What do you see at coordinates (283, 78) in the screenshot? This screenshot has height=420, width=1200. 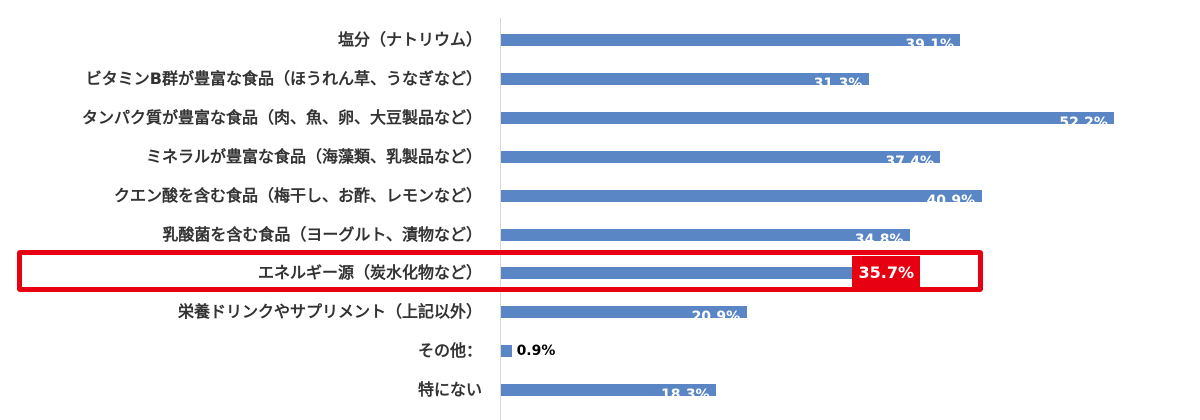 I see `category-label: ビタミンB群が豊富な食品（ほうれん草、うなぎなど）` at bounding box center [283, 78].